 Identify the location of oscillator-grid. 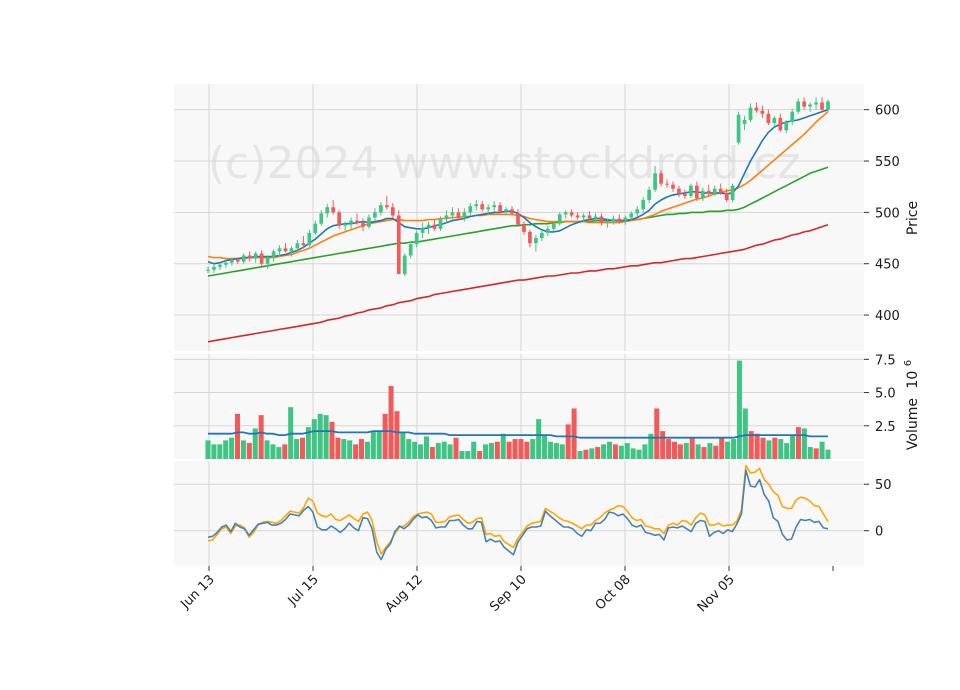
(519, 513).